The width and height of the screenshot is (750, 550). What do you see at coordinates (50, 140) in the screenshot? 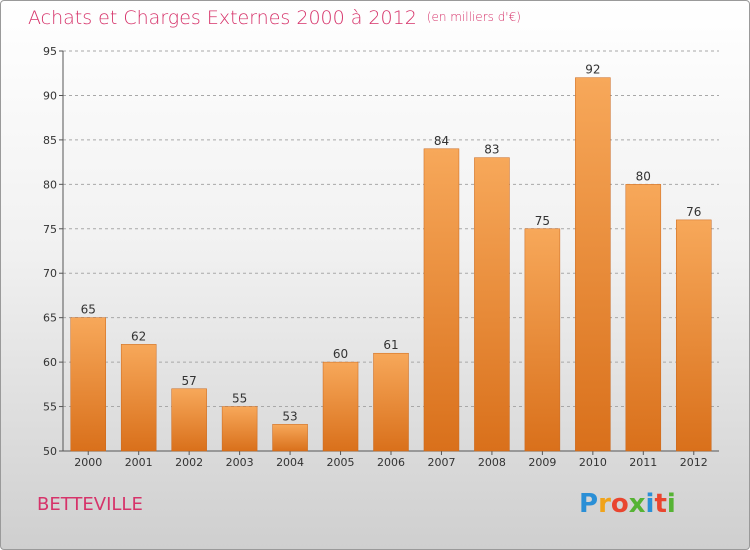
I see `y-tick-label: 85` at bounding box center [50, 140].